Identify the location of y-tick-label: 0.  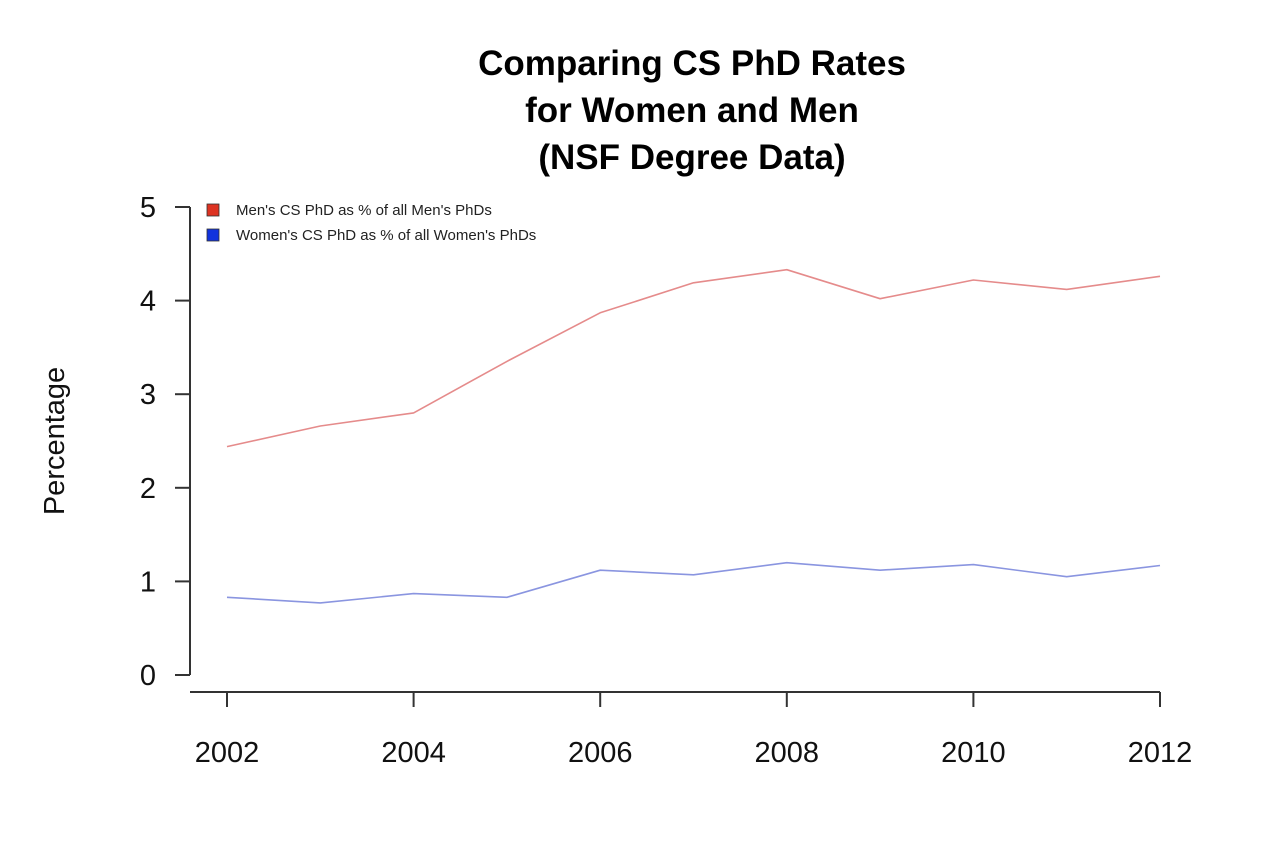
(148, 676).